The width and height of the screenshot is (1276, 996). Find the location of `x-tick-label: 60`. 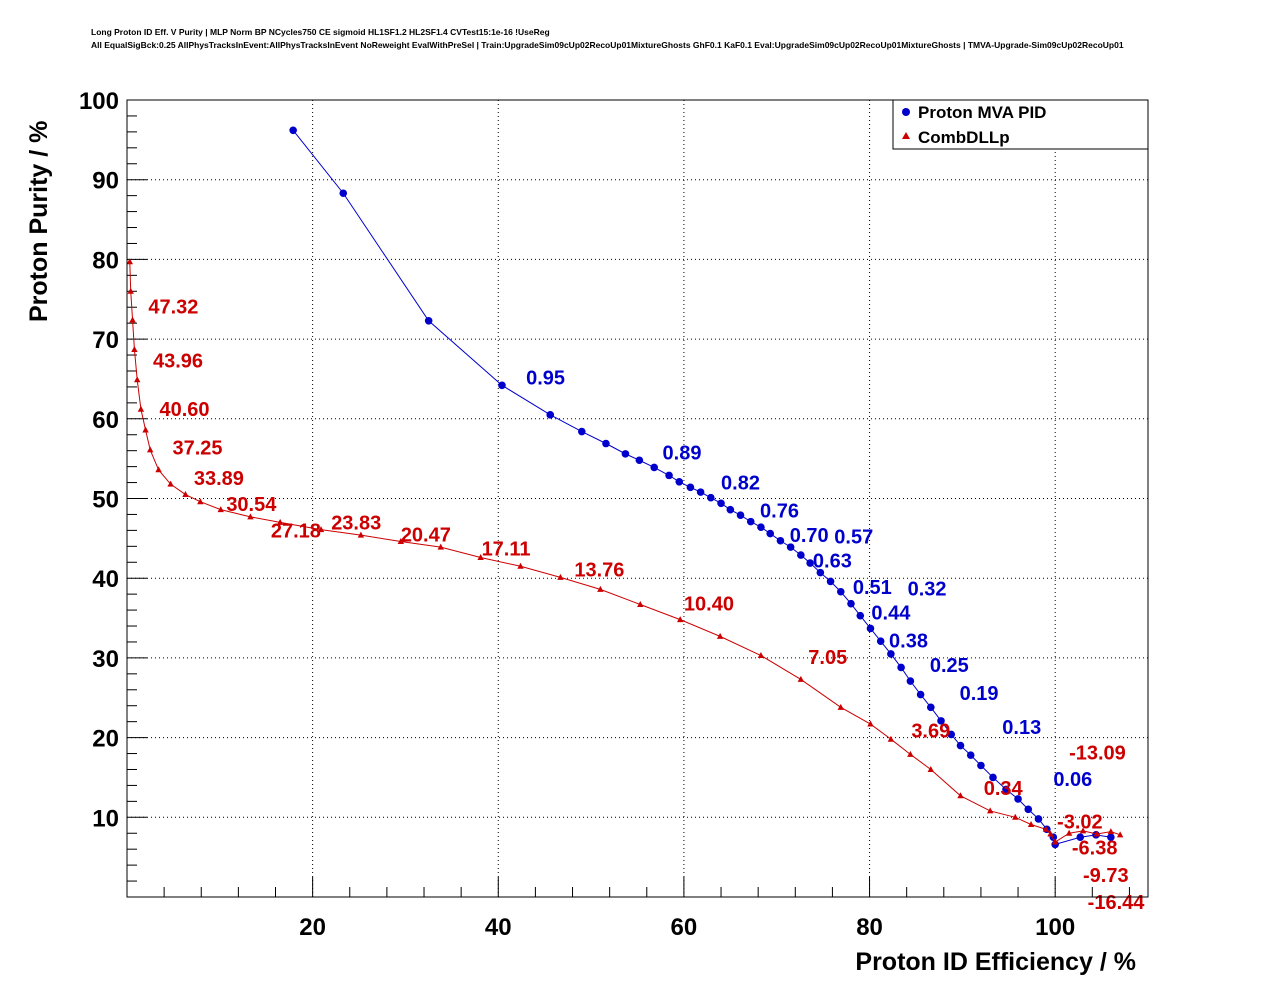

x-tick-label: 60 is located at coordinates (684, 927).